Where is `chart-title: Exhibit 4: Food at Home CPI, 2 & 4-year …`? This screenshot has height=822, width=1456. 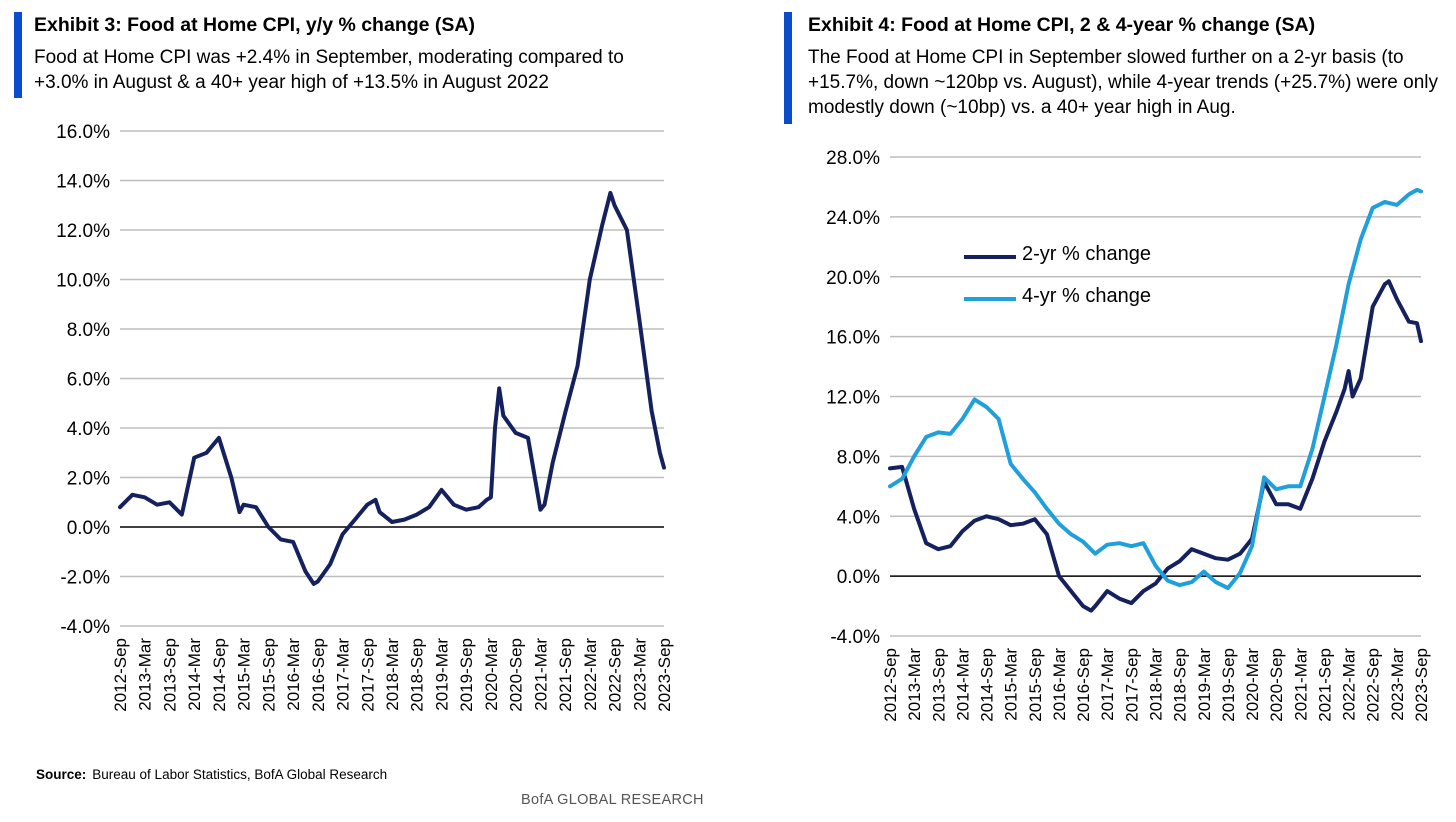
chart-title: Exhibit 4: Food at Home CPI, 2 & 4-year … is located at coordinates (1062, 25).